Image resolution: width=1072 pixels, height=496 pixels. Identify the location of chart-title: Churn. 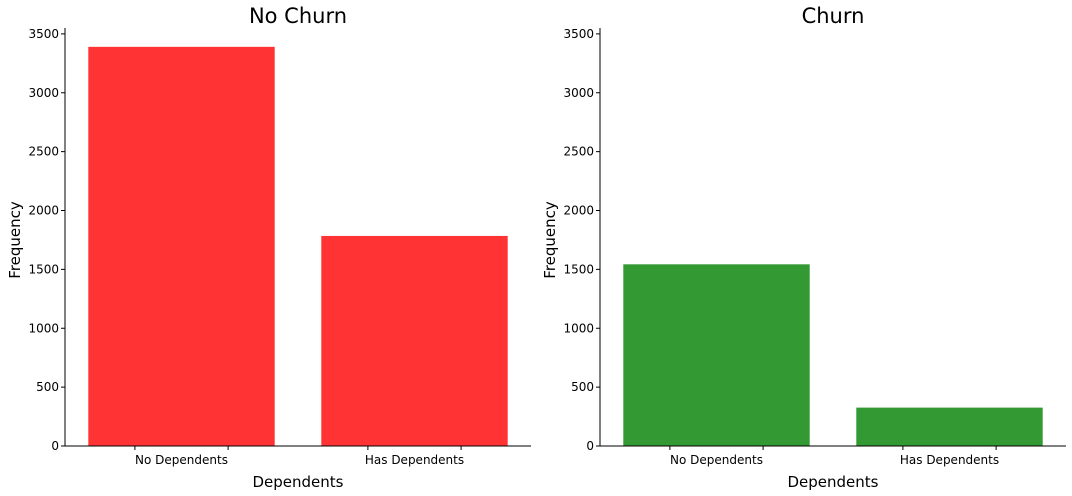
(833, 16).